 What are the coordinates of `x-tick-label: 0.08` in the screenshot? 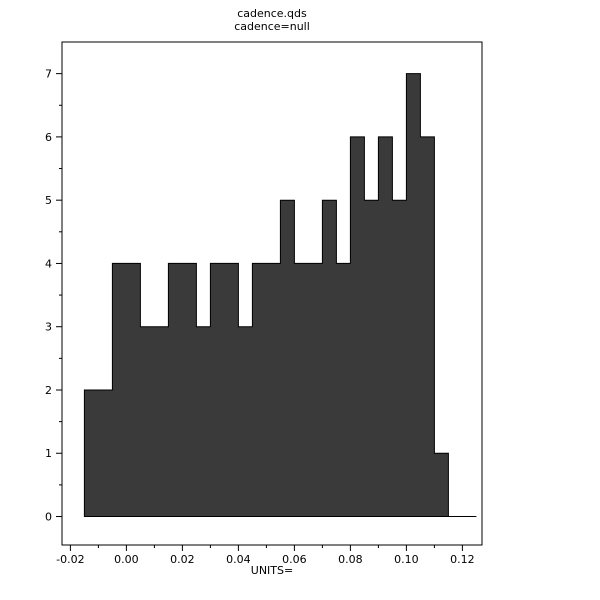 It's located at (350, 559).